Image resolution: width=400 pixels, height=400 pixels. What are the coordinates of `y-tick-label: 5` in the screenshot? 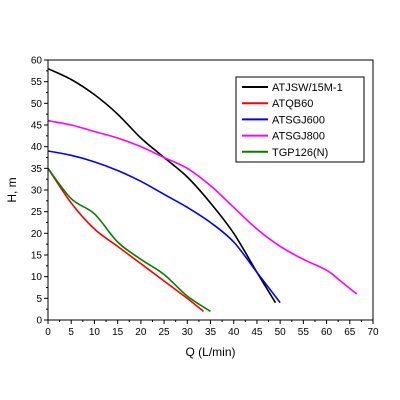 It's located at (39, 299).